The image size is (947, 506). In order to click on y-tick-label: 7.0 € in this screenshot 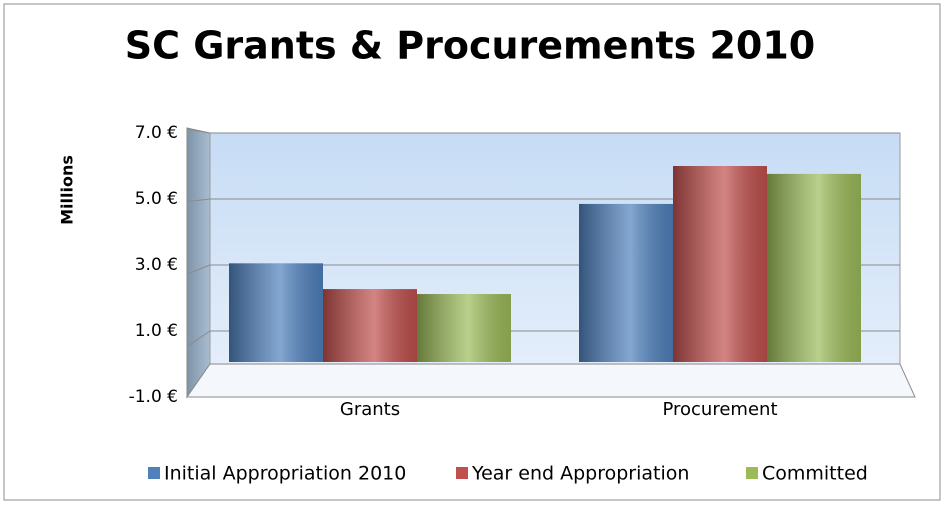, I will do `click(156, 133)`.